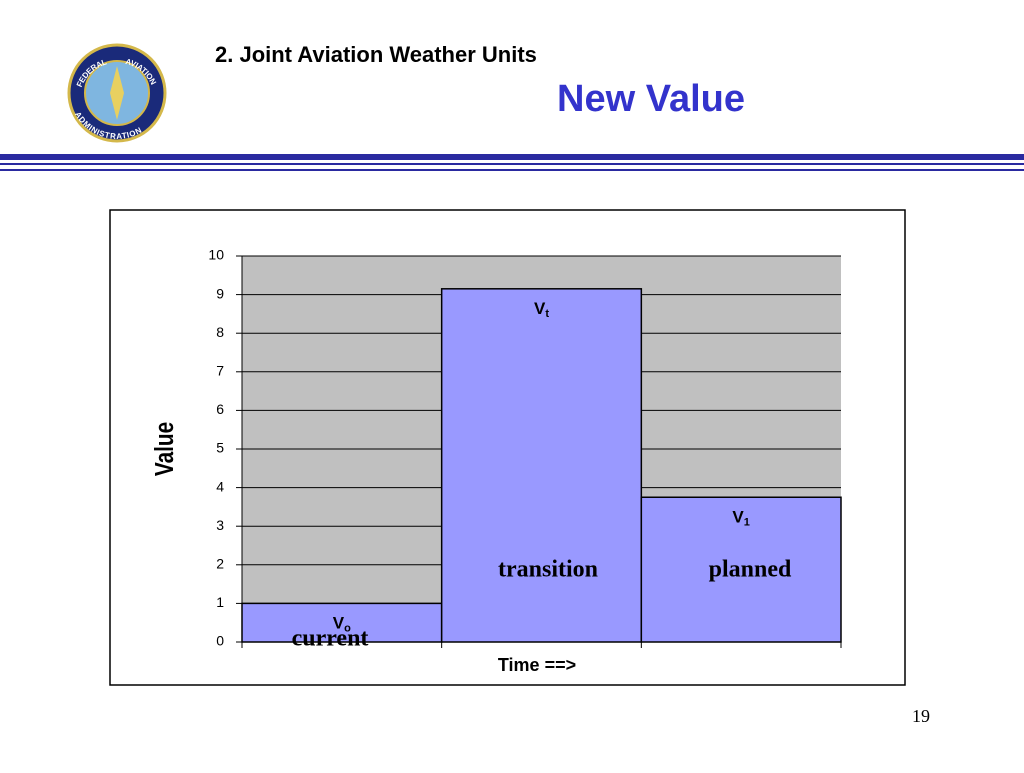 This screenshot has width=1024, height=773. Describe the element at coordinates (164, 449) in the screenshot. I see `y-axis-label: Value` at that location.